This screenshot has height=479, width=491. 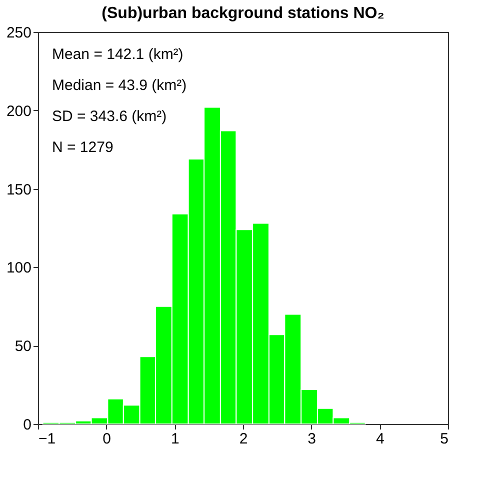 I want to click on y-tick-label: 100, so click(x=19, y=268).